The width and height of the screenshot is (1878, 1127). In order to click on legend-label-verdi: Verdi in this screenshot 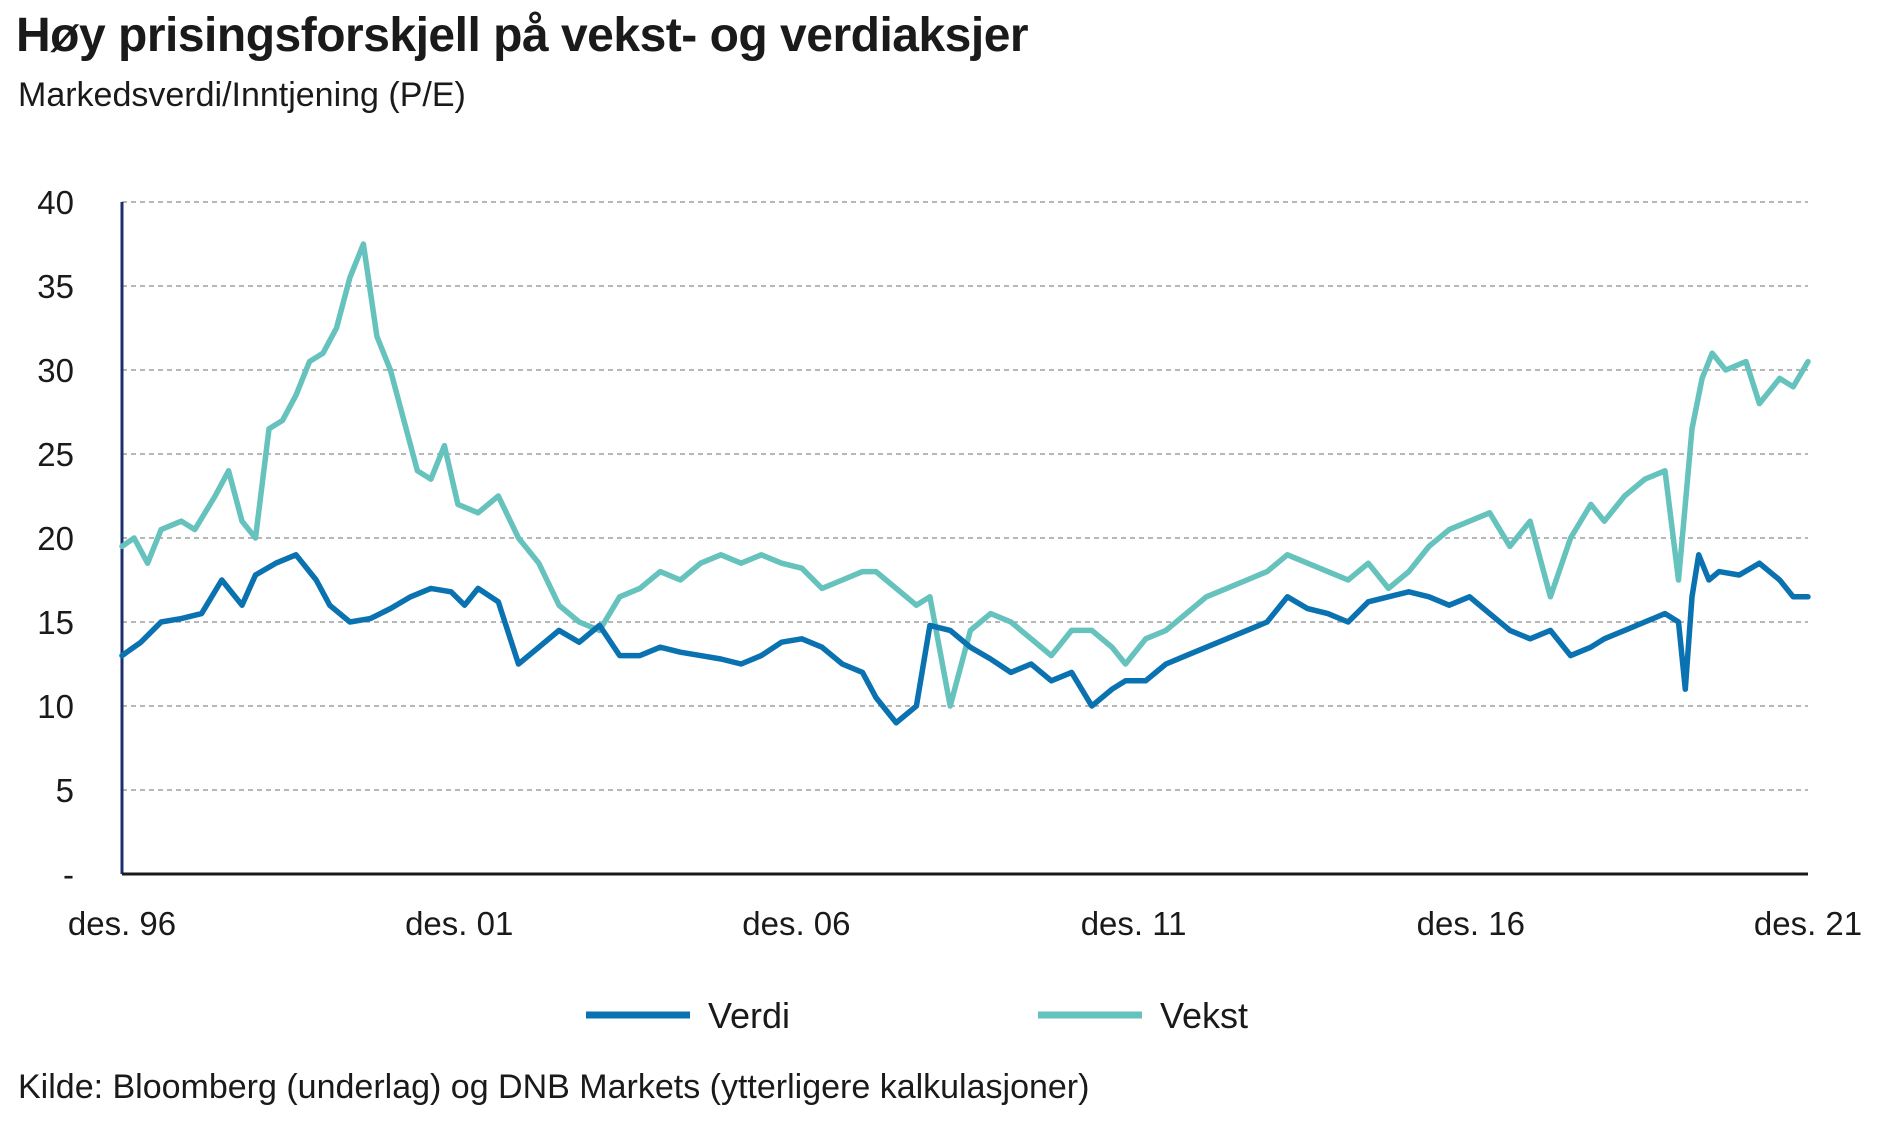, I will do `click(749, 1015)`.